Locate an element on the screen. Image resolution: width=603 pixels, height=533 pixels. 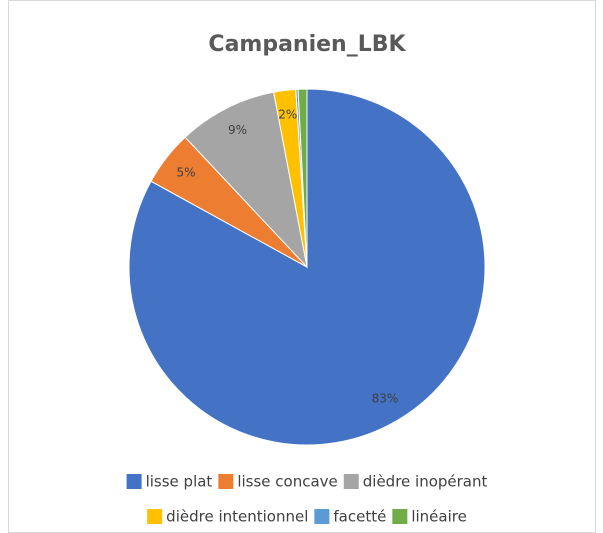
data-label: 2% is located at coordinates (287, 115).